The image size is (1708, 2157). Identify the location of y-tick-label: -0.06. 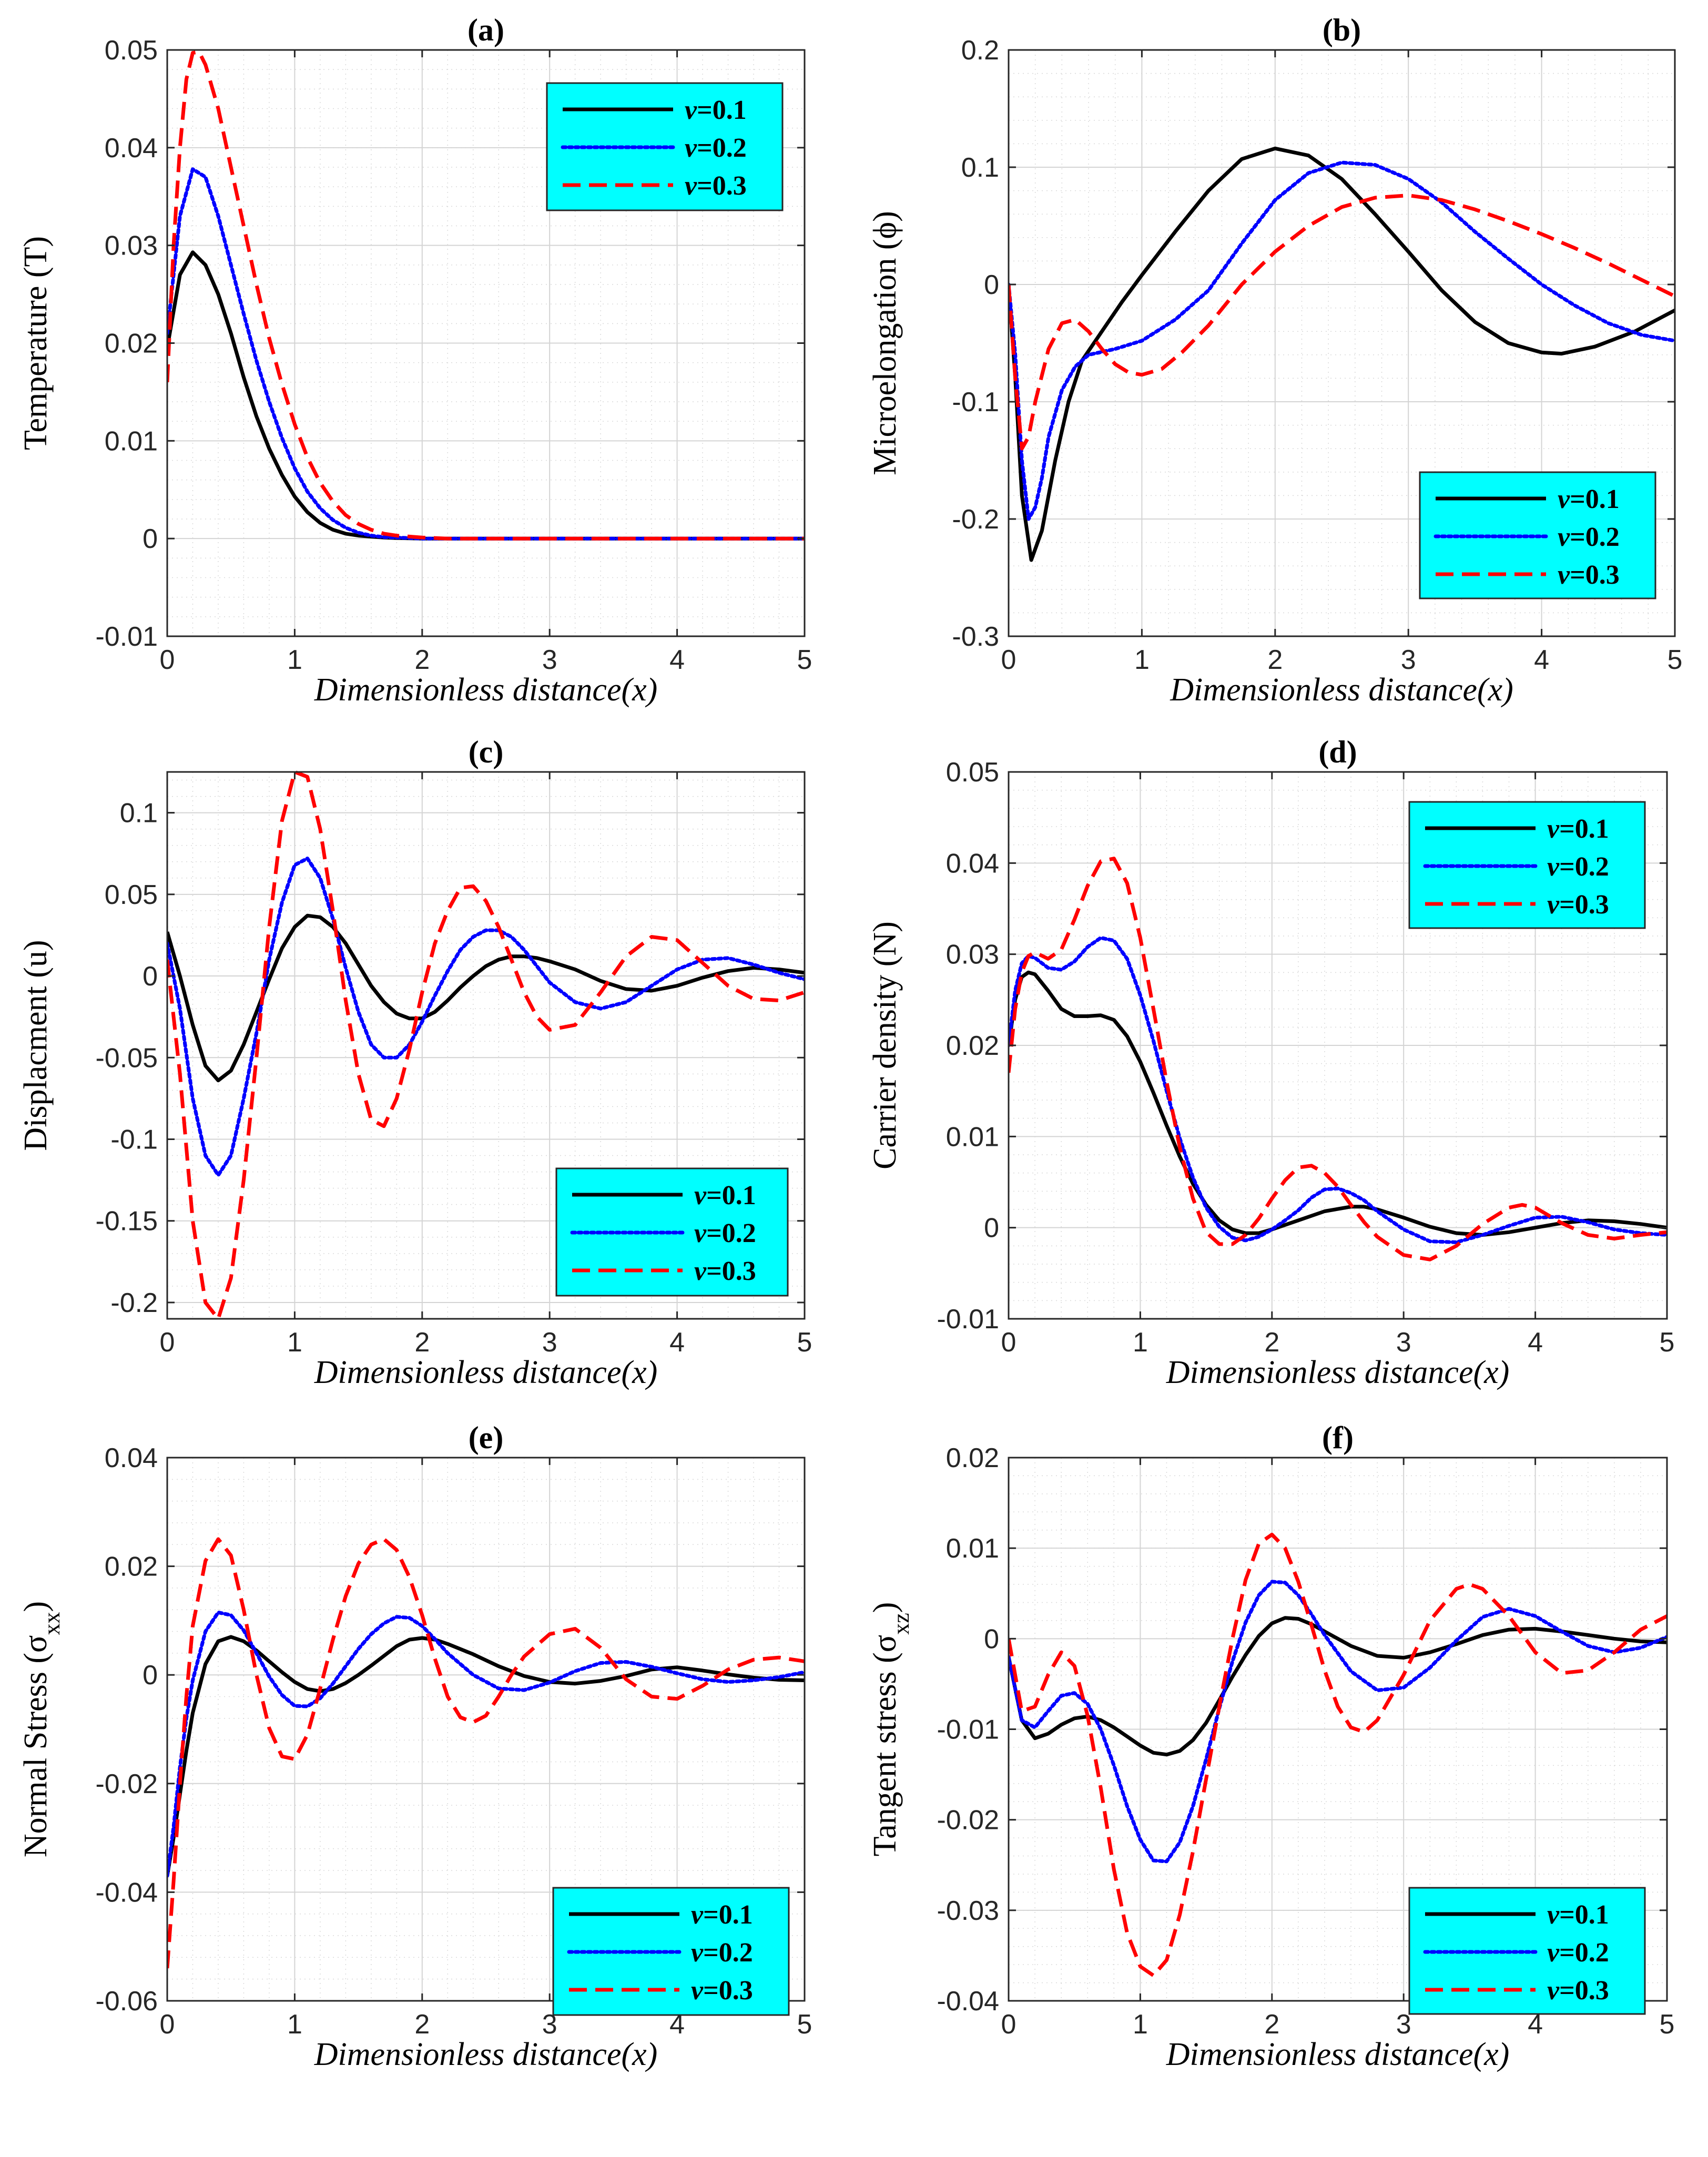
(126, 2001).